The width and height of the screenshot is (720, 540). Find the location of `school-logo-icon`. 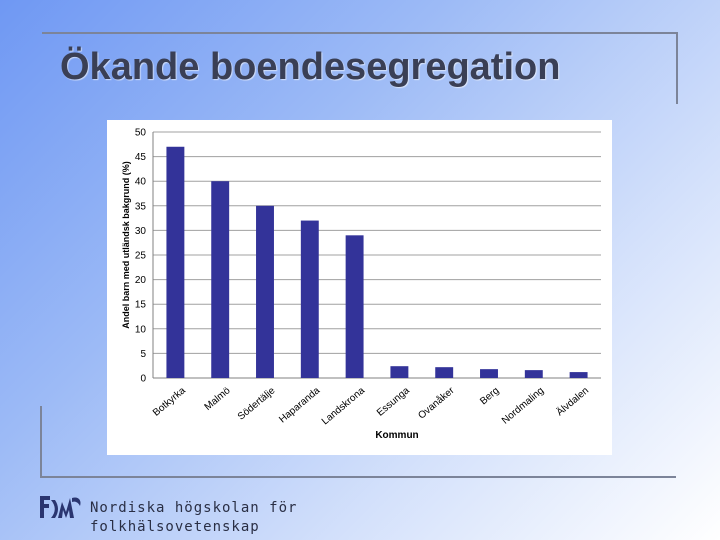

school-logo-icon is located at coordinates (60, 507).